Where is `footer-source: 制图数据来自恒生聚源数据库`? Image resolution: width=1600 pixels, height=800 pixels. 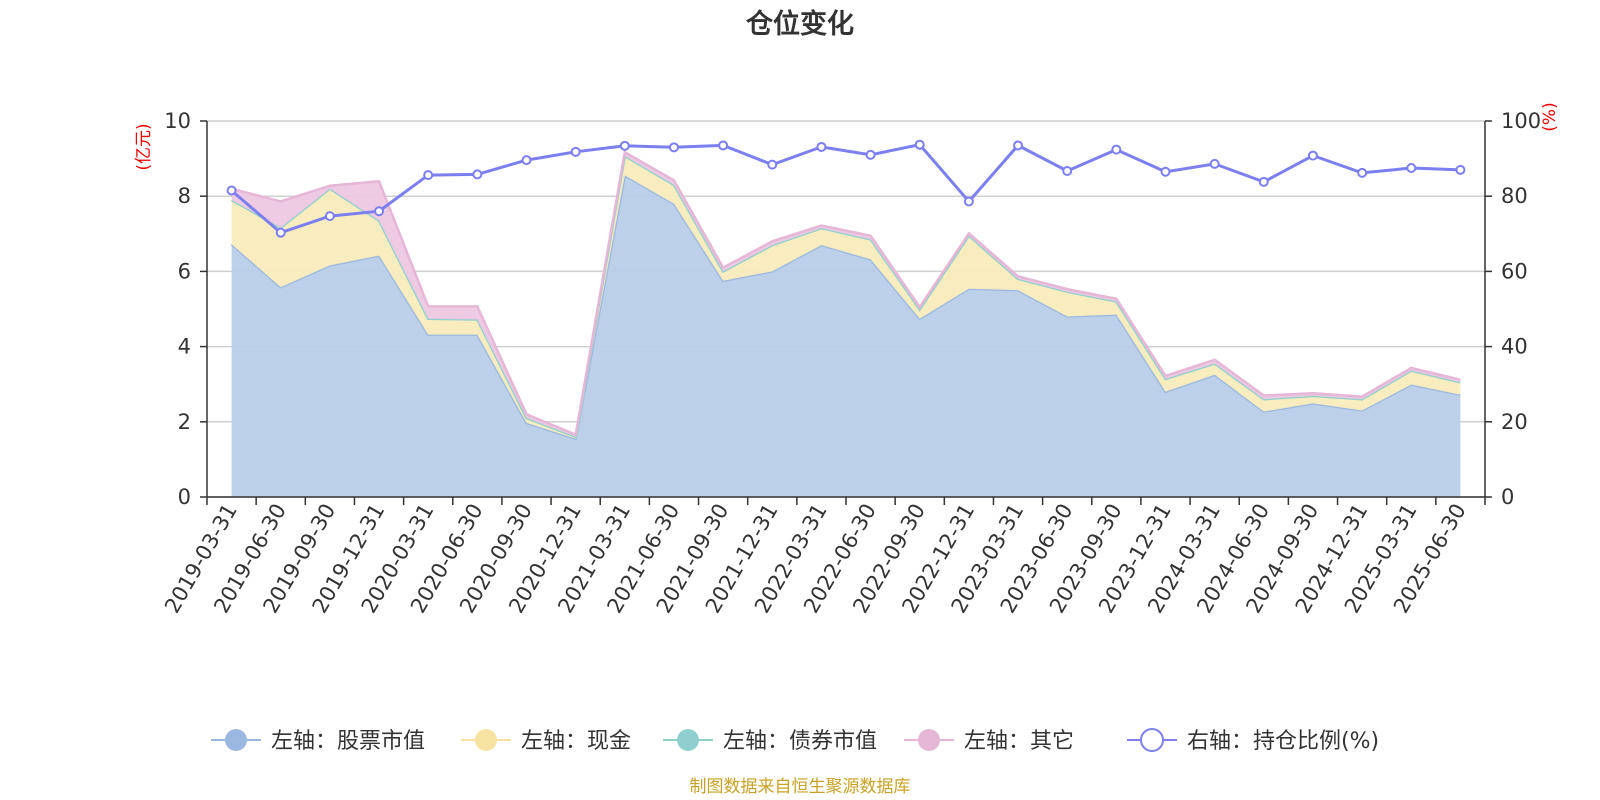 footer-source: 制图数据来自恒生聚源数据库 is located at coordinates (800, 787).